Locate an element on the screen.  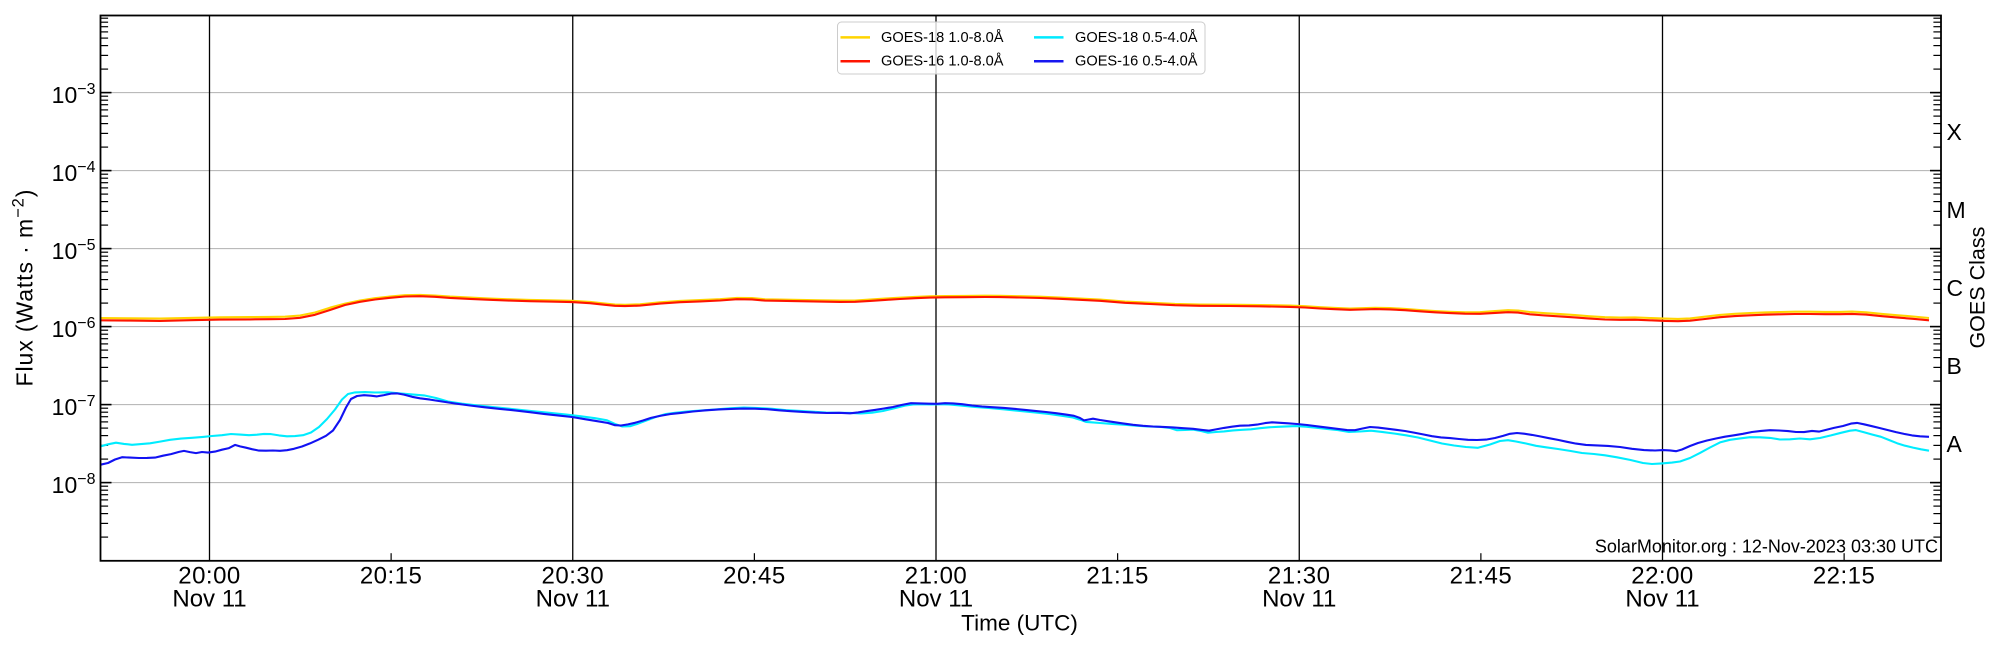
svg-text: Time (UTC) is located at coordinates (1019, 623).